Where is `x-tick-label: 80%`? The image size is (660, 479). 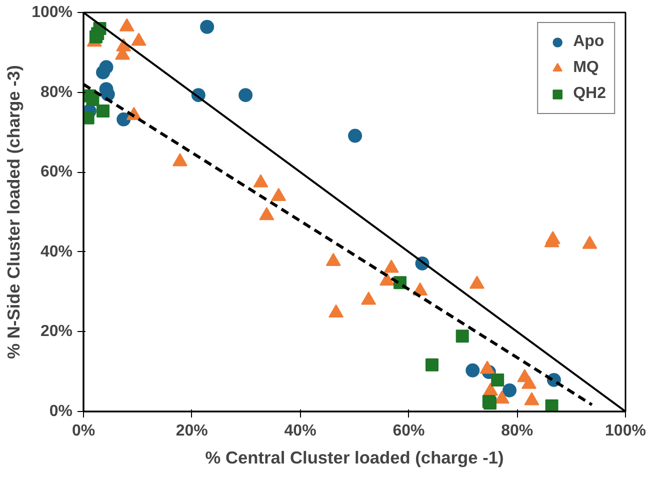
x-tick-label: 80% is located at coordinates (517, 431).